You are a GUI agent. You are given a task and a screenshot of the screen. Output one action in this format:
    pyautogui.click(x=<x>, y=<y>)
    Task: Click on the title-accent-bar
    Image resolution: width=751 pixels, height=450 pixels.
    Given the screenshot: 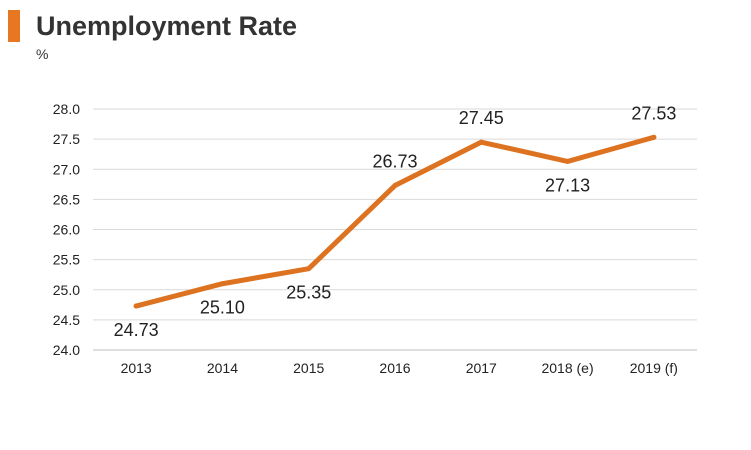 What is the action you would take?
    pyautogui.click(x=14, y=26)
    